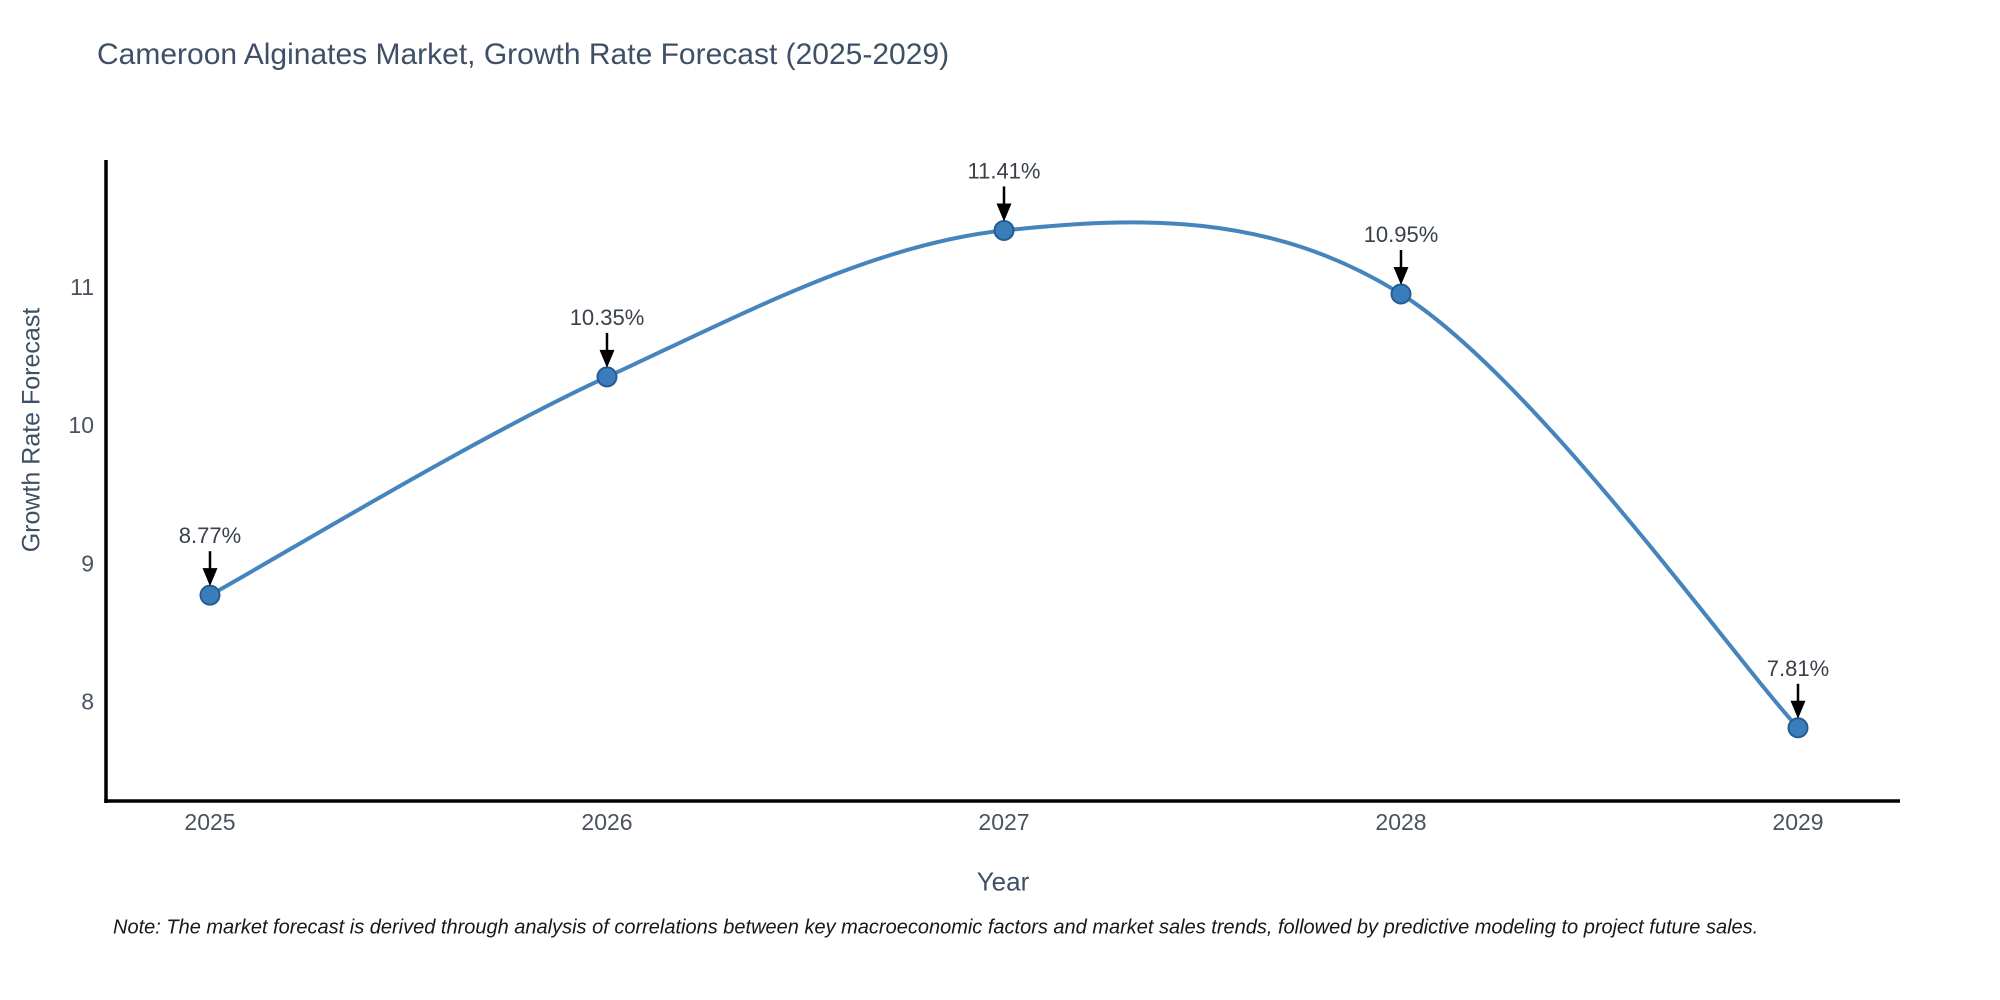  Describe the element at coordinates (87, 563) in the screenshot. I see `y-tick-label: 9` at that location.